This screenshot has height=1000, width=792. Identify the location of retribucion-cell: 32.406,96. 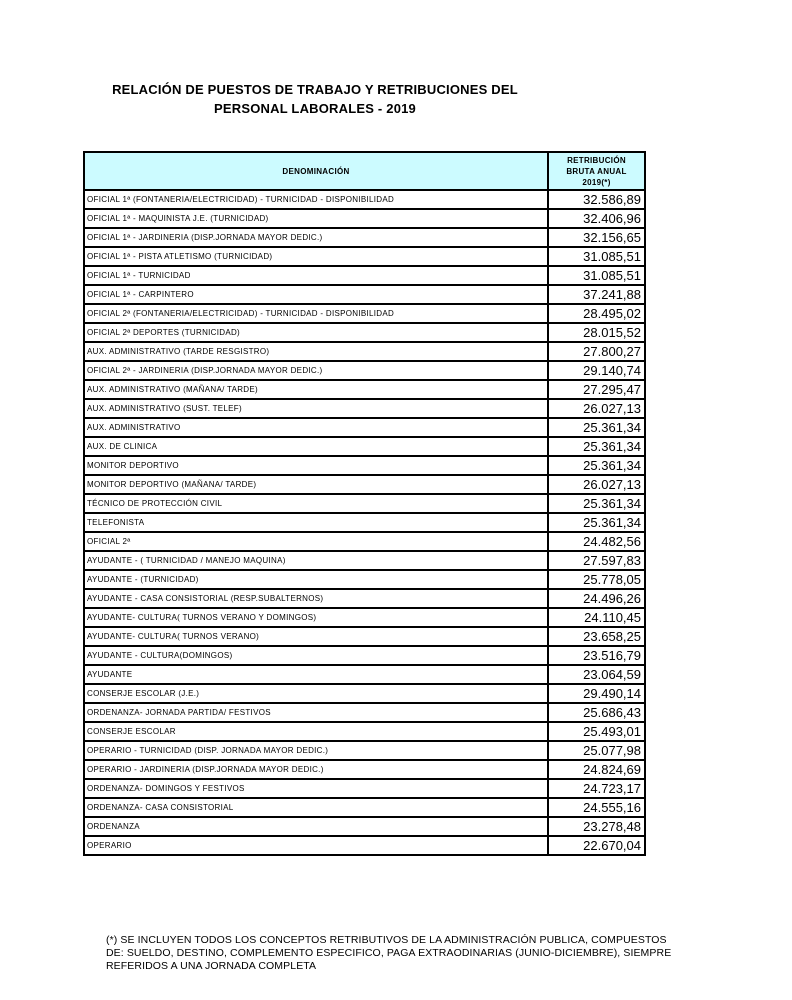
(596, 218).